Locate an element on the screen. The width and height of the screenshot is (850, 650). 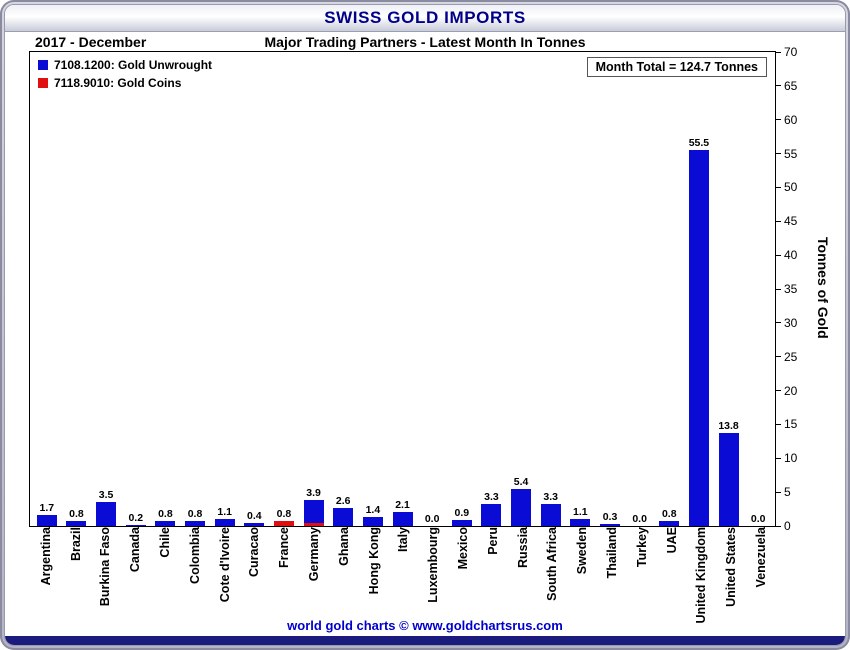
bar-slot: 3.3 is located at coordinates (492, 508).